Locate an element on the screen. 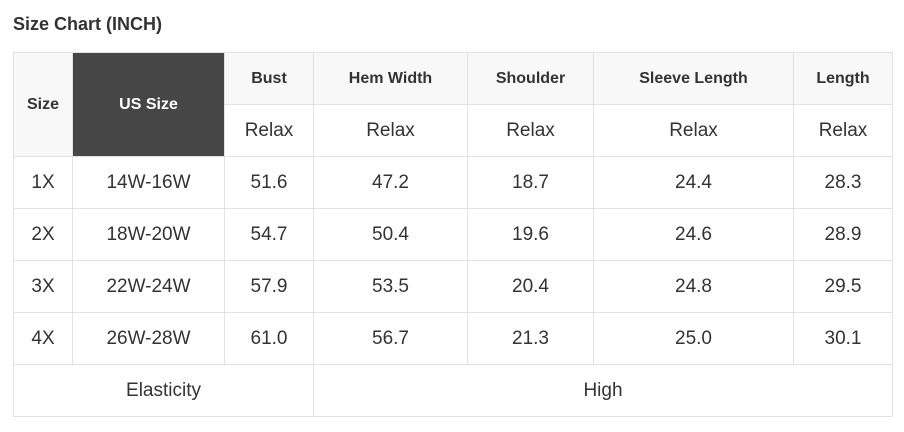  table-cell: 61.0 is located at coordinates (269, 338).